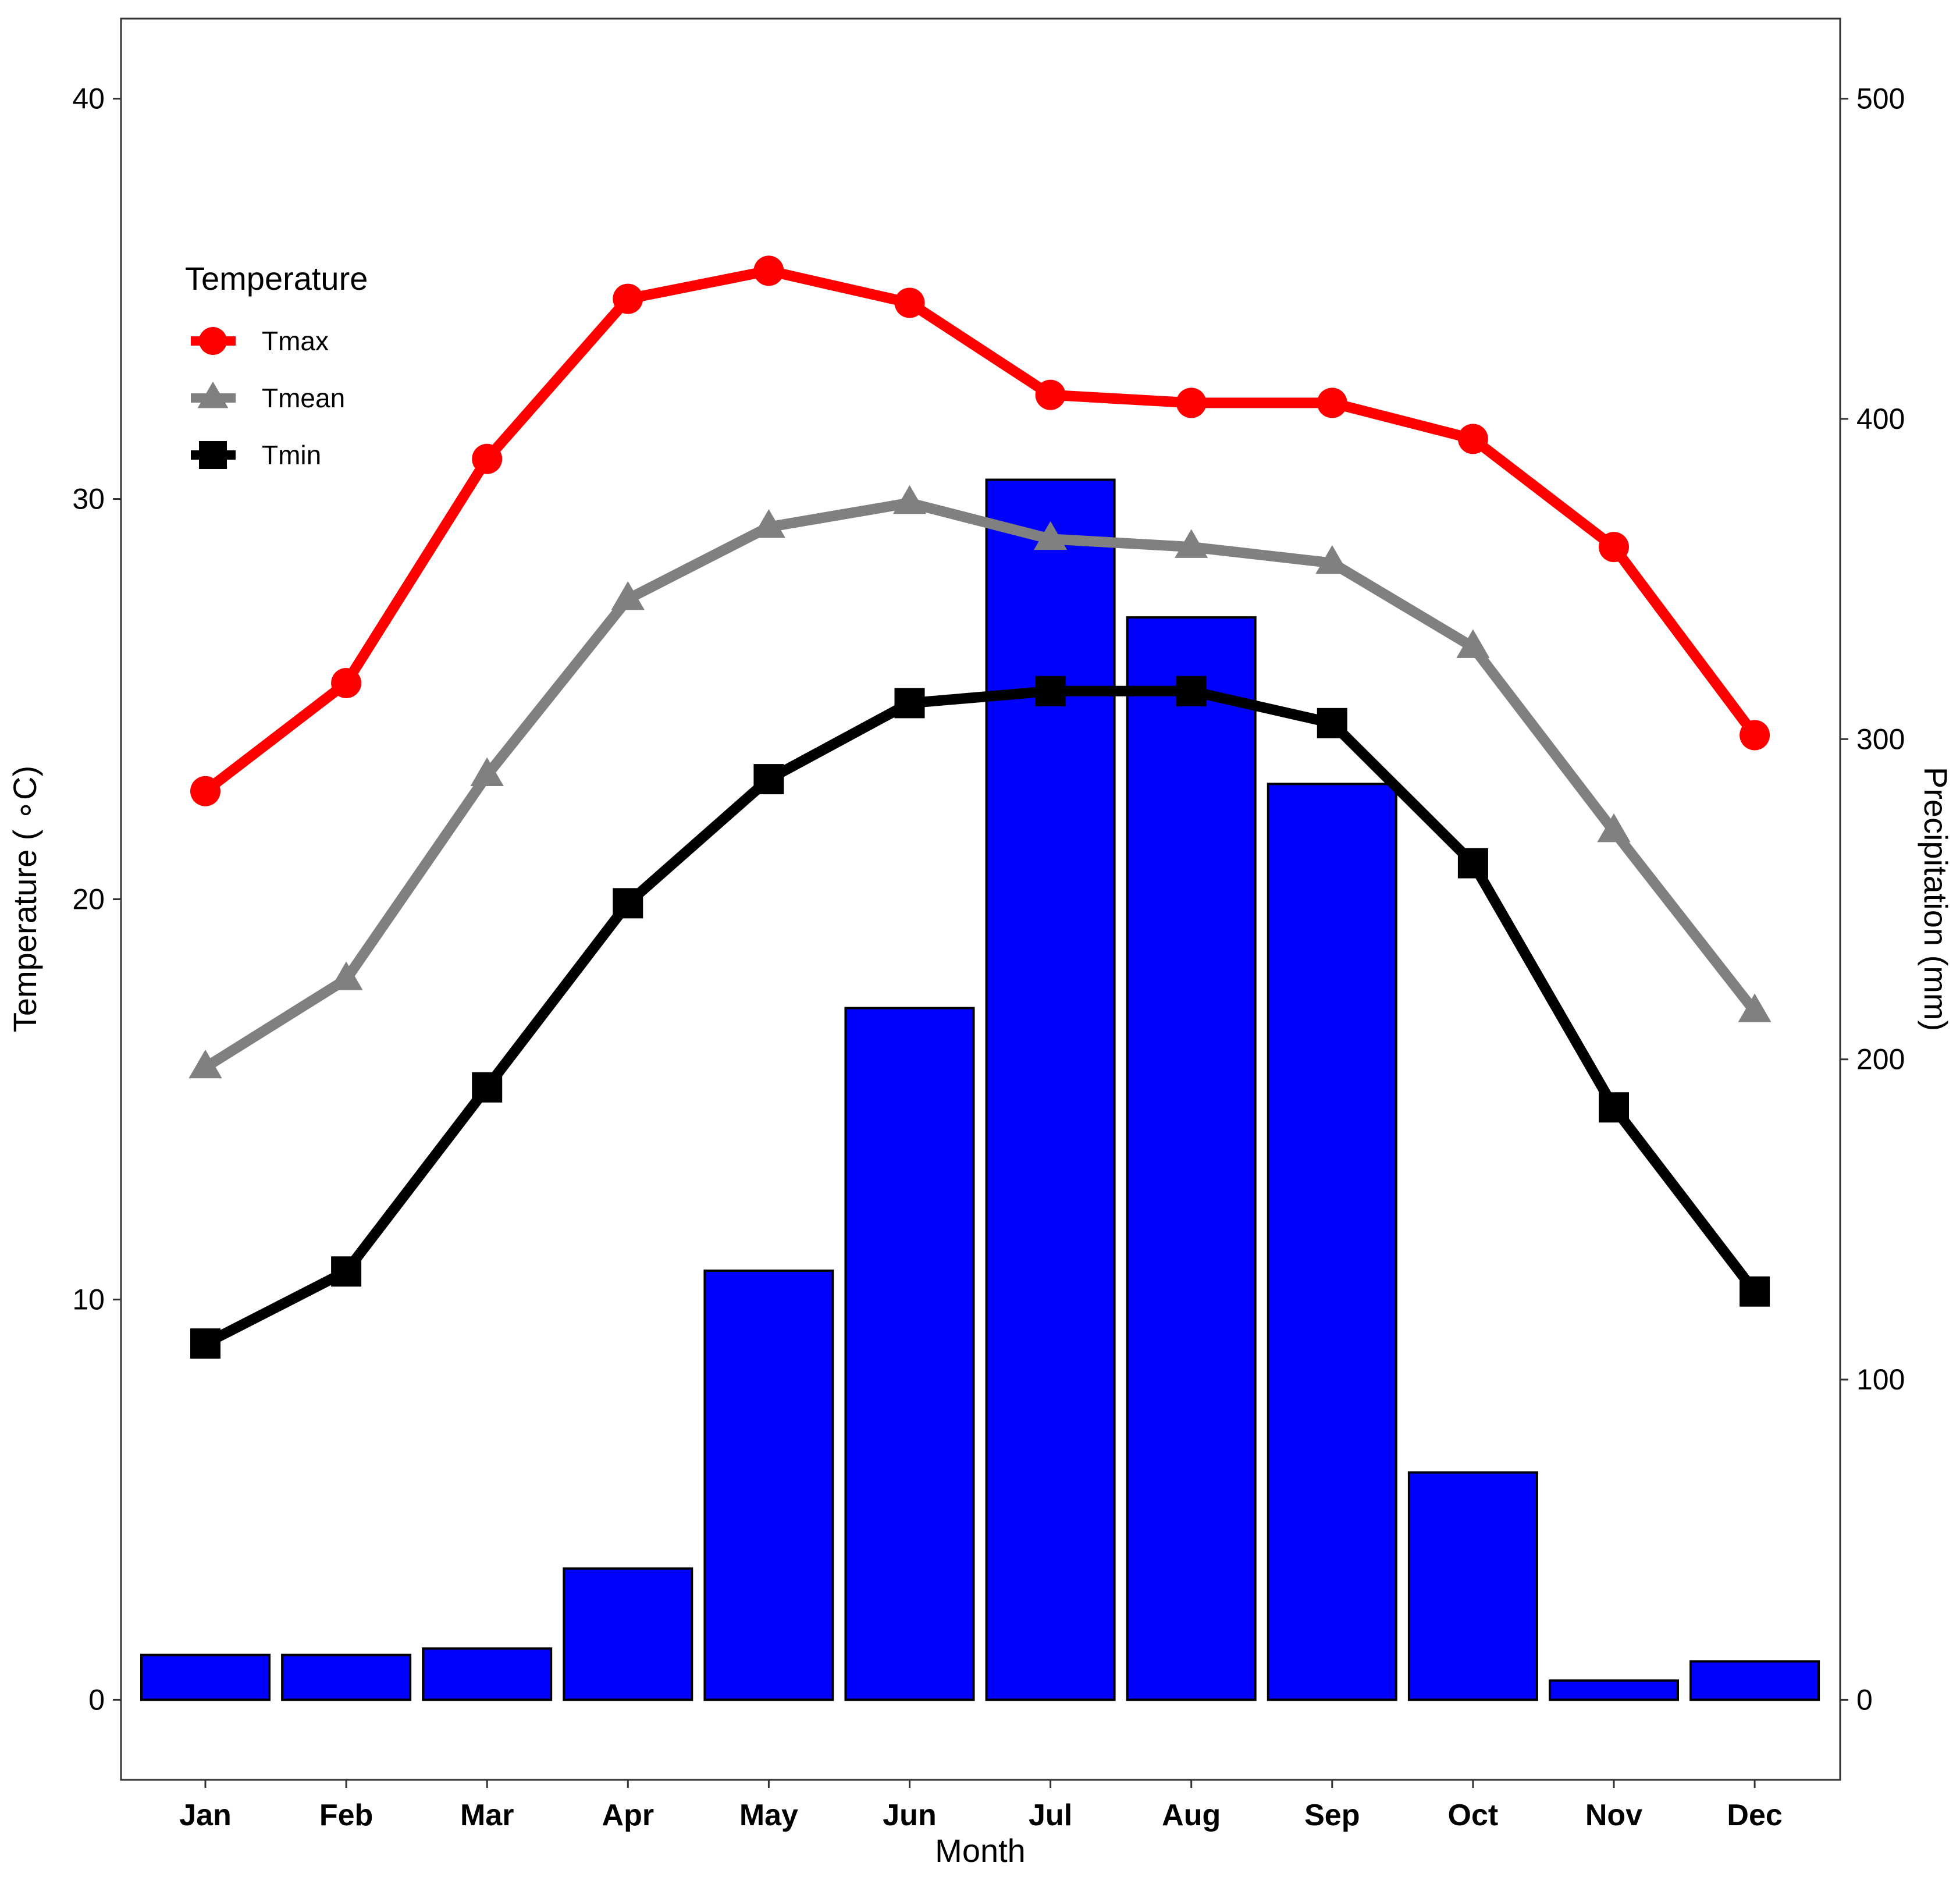 This screenshot has height=1884, width=1960. What do you see at coordinates (628, 903) in the screenshot?
I see `point-tmin-apr` at bounding box center [628, 903].